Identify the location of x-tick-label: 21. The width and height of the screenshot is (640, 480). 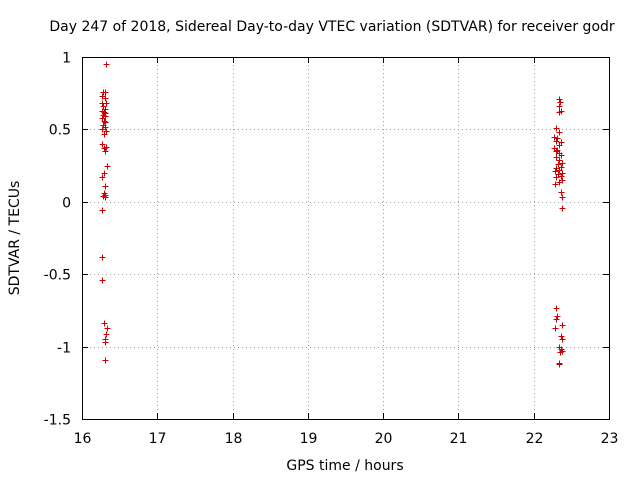
(459, 439).